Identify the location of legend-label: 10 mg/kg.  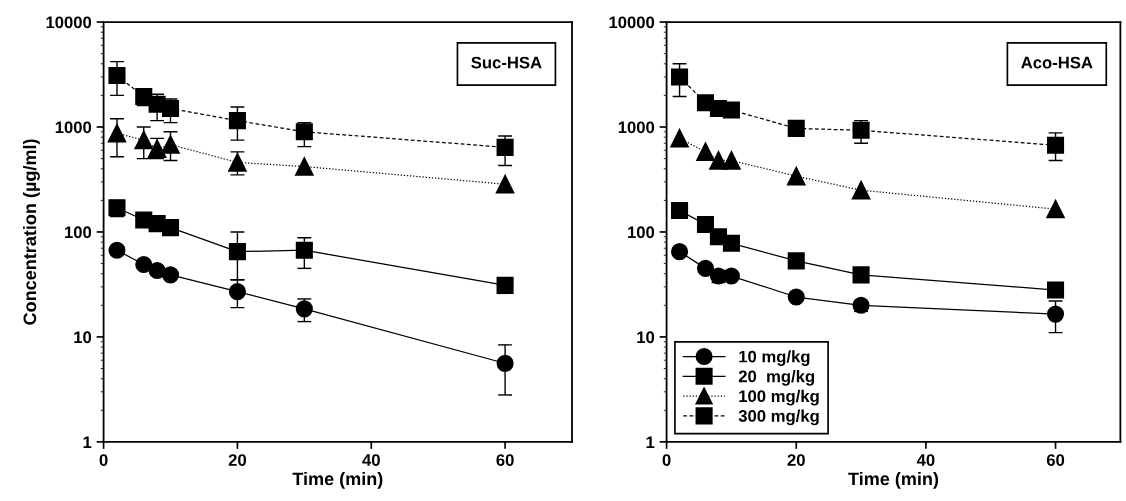
(774, 358).